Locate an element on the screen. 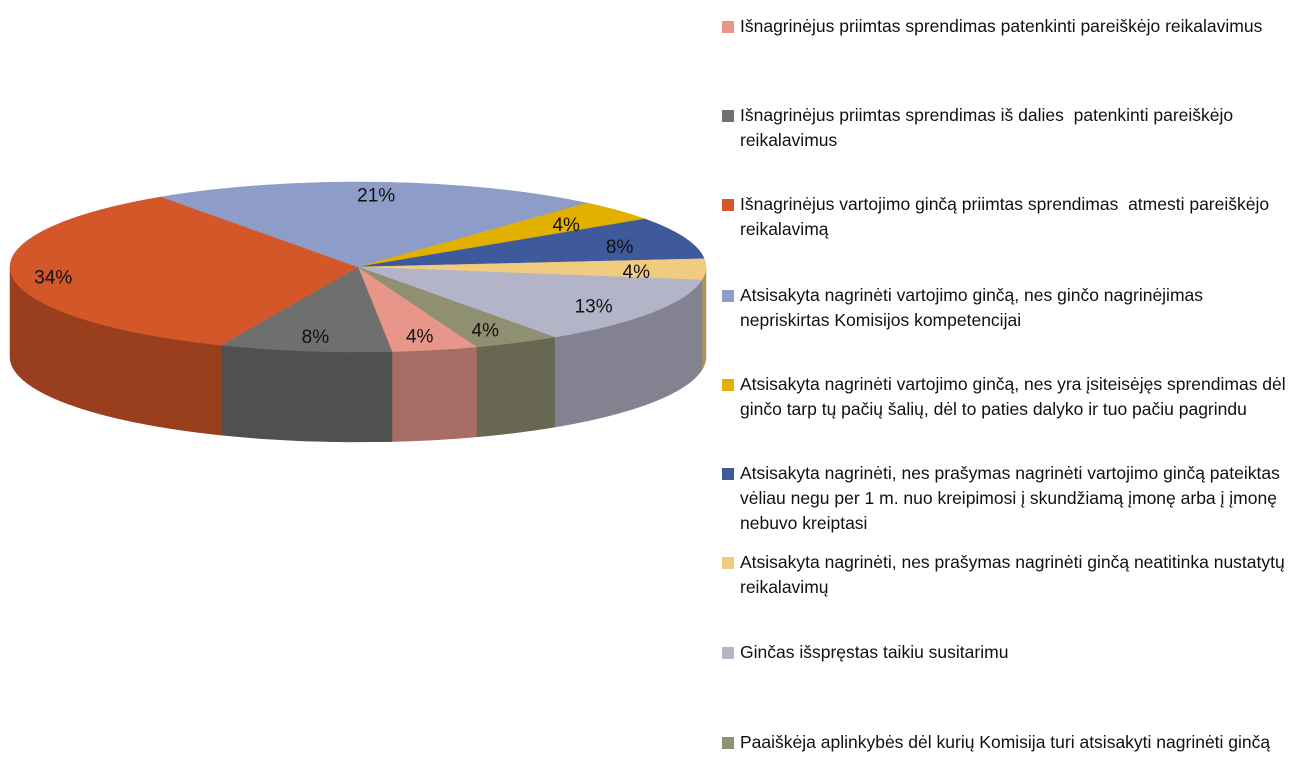  legend-label: Ginčas išspręstas taikiu susitarimu is located at coordinates (874, 652).